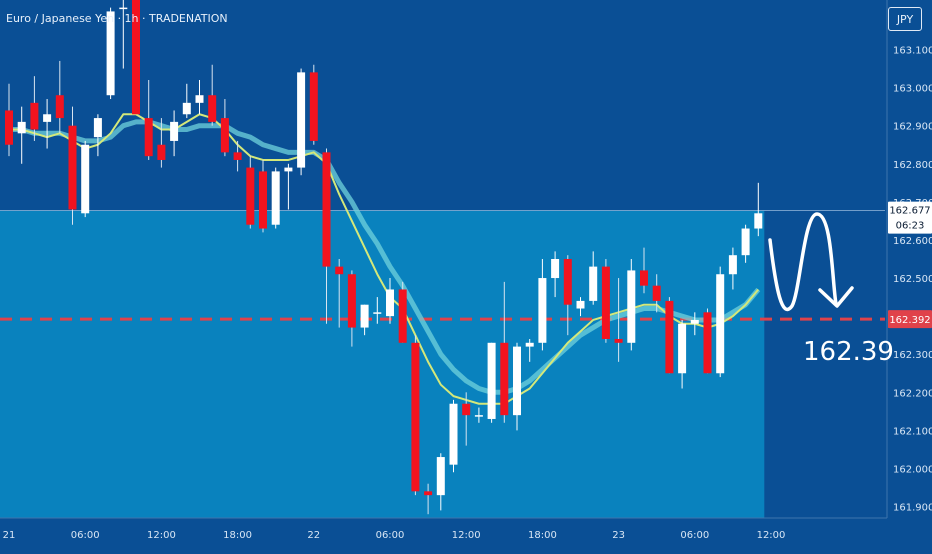  Describe the element at coordinates (237, 535) in the screenshot. I see `time-tick-label: 18:00` at that location.